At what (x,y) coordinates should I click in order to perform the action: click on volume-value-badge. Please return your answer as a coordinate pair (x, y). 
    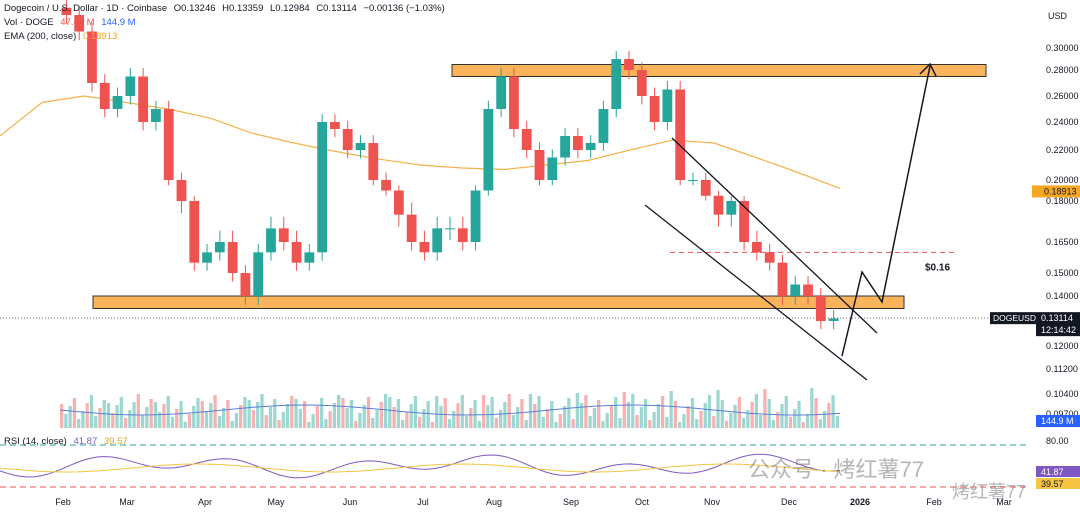
    Looking at the image, I should click on (1058, 421).